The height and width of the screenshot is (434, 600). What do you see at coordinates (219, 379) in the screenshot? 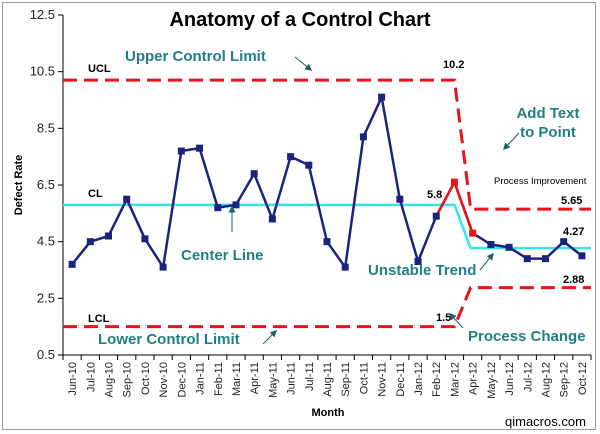
I see `x-tick-label: Feb-11` at bounding box center [219, 379].